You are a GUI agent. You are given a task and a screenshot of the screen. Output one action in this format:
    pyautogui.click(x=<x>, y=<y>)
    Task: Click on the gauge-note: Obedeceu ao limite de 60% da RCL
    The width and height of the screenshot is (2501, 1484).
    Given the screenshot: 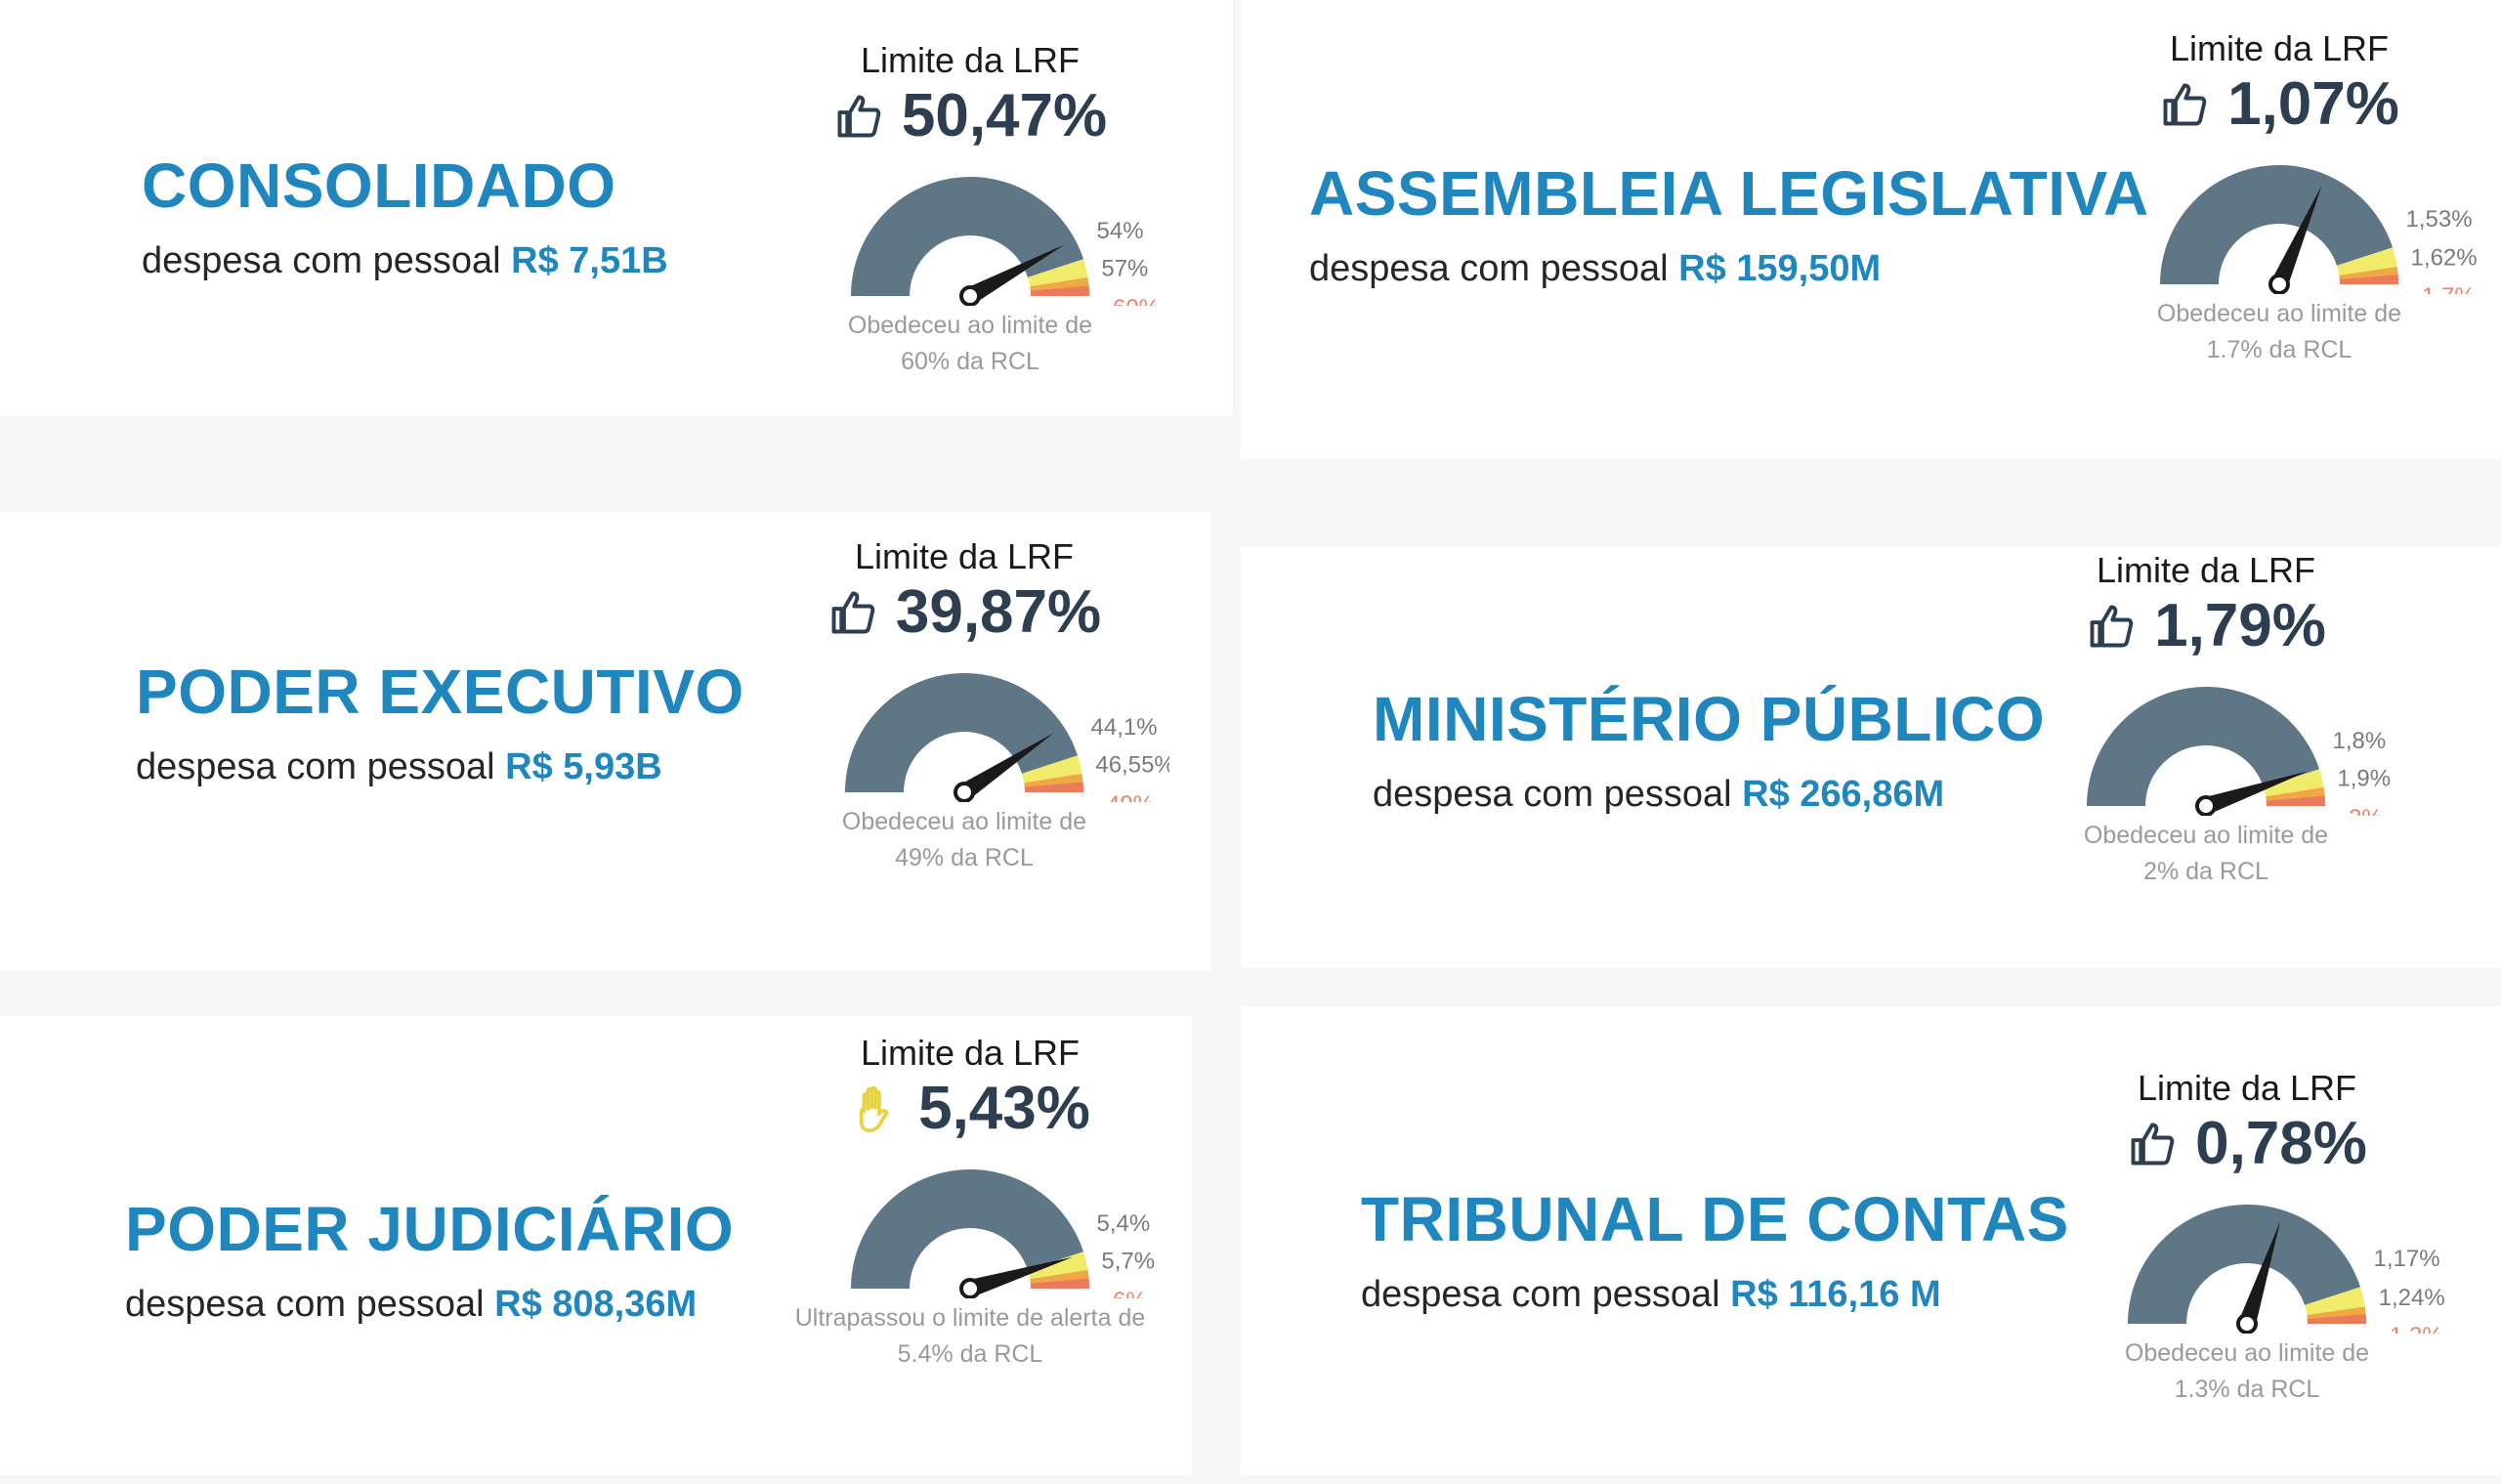 What is the action you would take?
    pyautogui.click(x=970, y=343)
    